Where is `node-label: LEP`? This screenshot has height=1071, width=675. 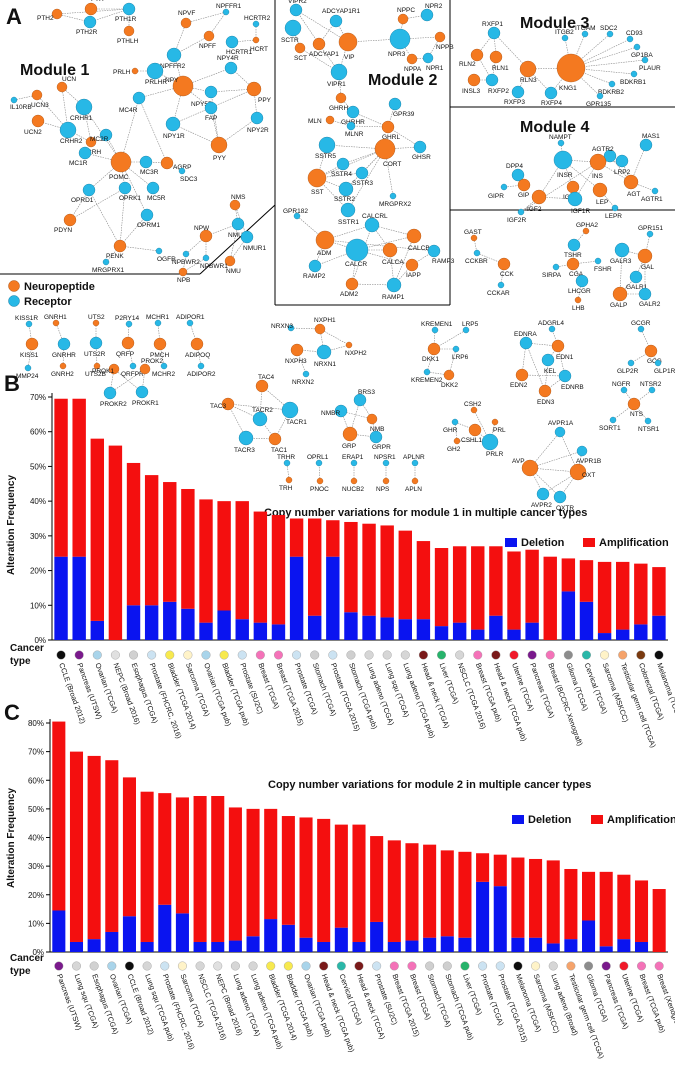
node-label: LEP is located at coordinates (602, 202).